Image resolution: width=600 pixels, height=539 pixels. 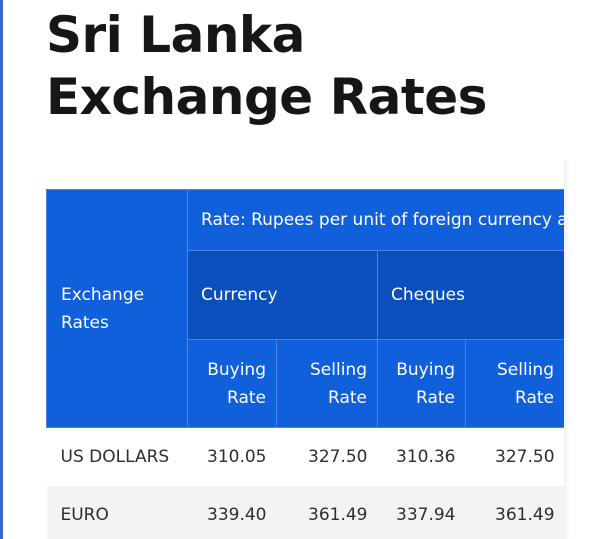 What do you see at coordinates (117, 308) in the screenshot?
I see `row-header-exchange-rates: Exchange Rates` at bounding box center [117, 308].